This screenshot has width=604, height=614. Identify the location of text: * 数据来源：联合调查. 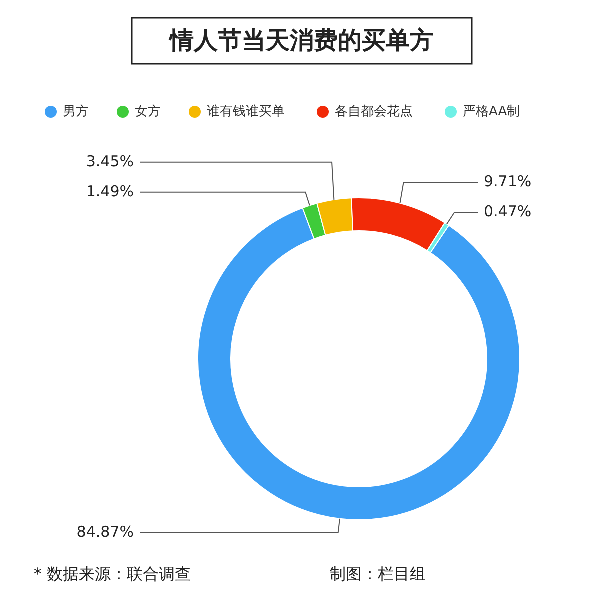
(113, 574).